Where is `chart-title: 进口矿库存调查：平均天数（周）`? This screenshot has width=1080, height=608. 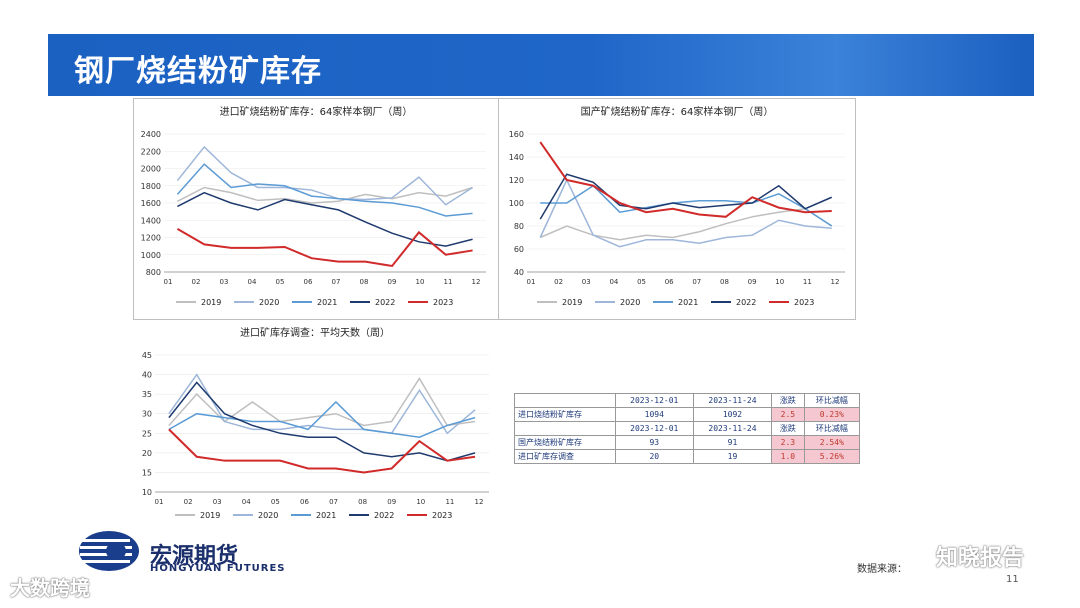
chart-title: 进口矿库存调查：平均天数（周） is located at coordinates (315, 332).